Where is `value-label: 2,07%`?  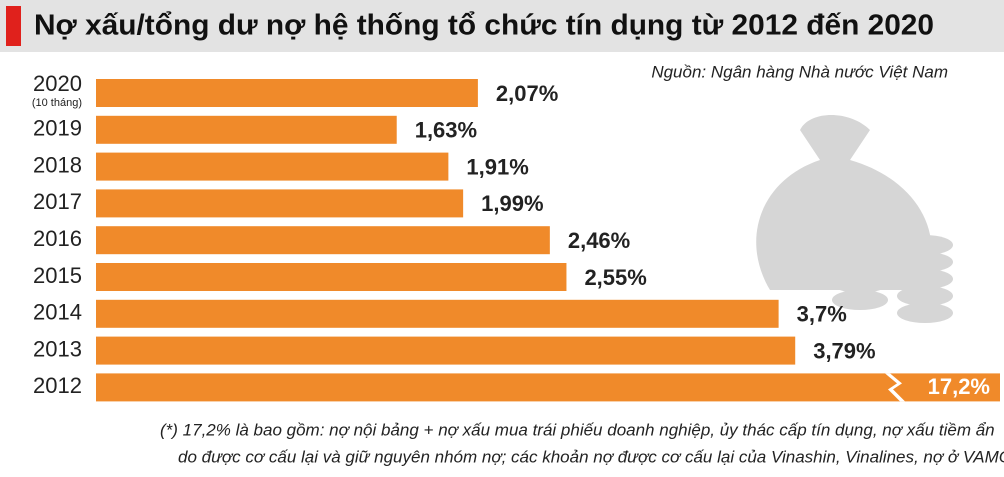 value-label: 2,07% is located at coordinates (527, 93).